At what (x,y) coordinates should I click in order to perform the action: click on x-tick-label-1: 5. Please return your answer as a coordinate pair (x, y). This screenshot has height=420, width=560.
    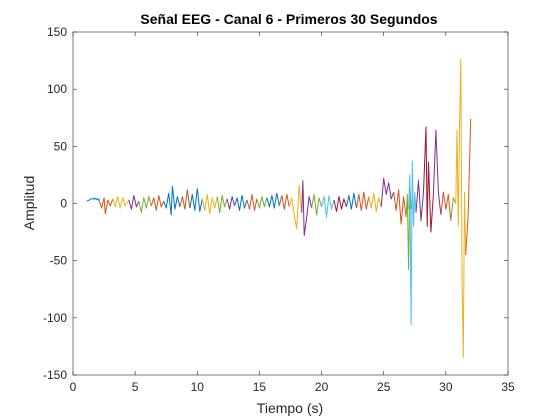
    Looking at the image, I should click on (135, 387).